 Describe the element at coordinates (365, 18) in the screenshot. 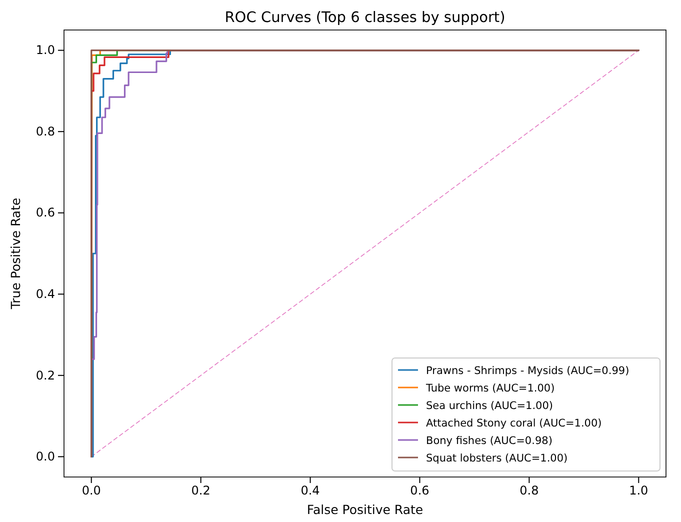

I see `chart-title: ROC Curves (Top 6 classes by support)` at that location.